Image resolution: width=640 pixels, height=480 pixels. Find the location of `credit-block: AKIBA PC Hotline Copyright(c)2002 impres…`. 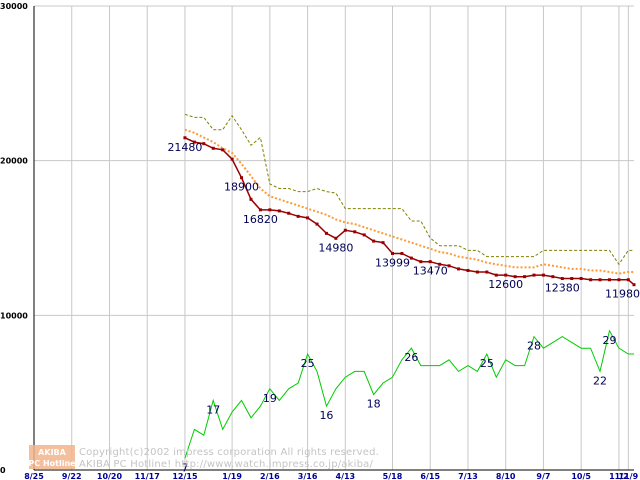

credit-block: AKIBA PC Hotline Copyright(c)2002 impres… is located at coordinates (203, 457).